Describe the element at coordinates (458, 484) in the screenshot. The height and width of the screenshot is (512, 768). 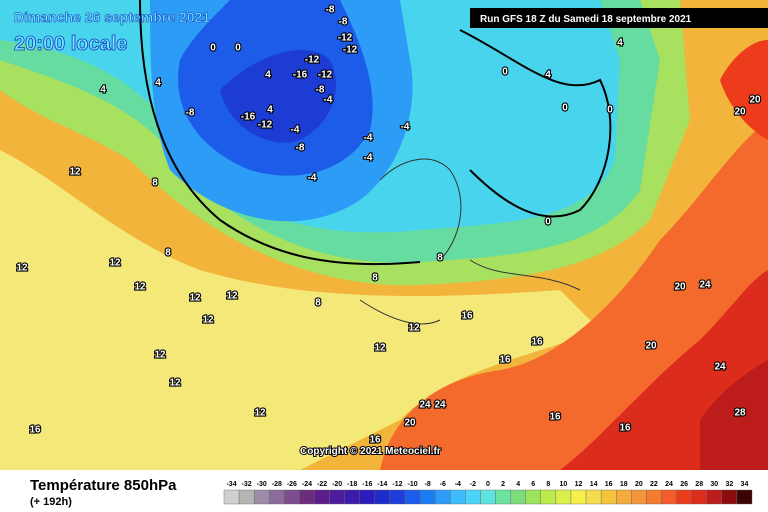
I see `scale-label: -4` at that location.